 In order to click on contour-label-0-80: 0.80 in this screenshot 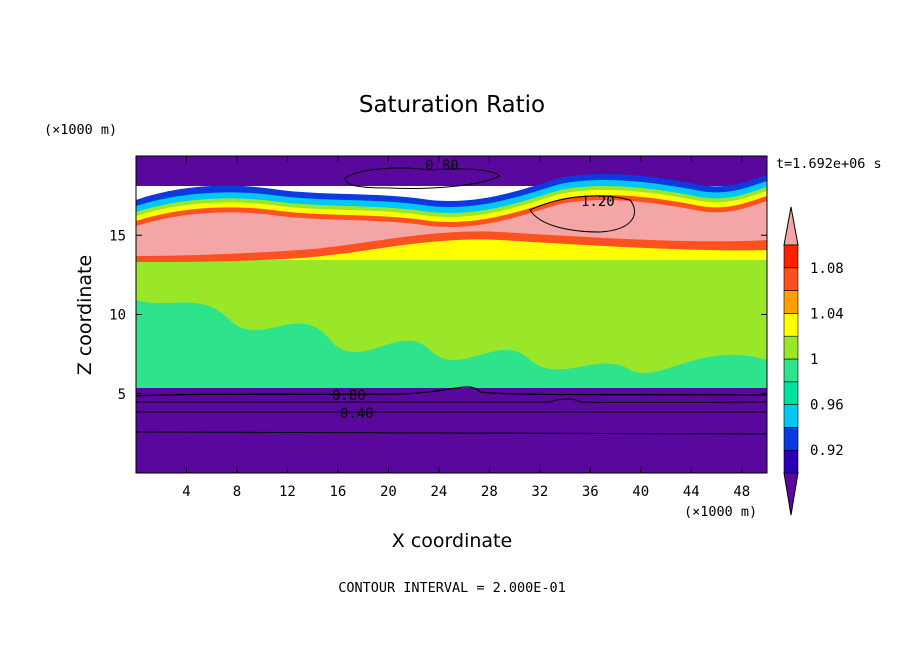, I will do `click(349, 396)`.